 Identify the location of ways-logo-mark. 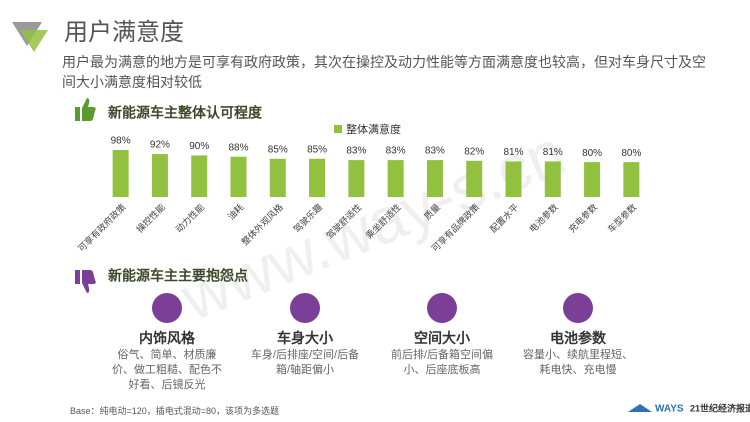
(640, 408).